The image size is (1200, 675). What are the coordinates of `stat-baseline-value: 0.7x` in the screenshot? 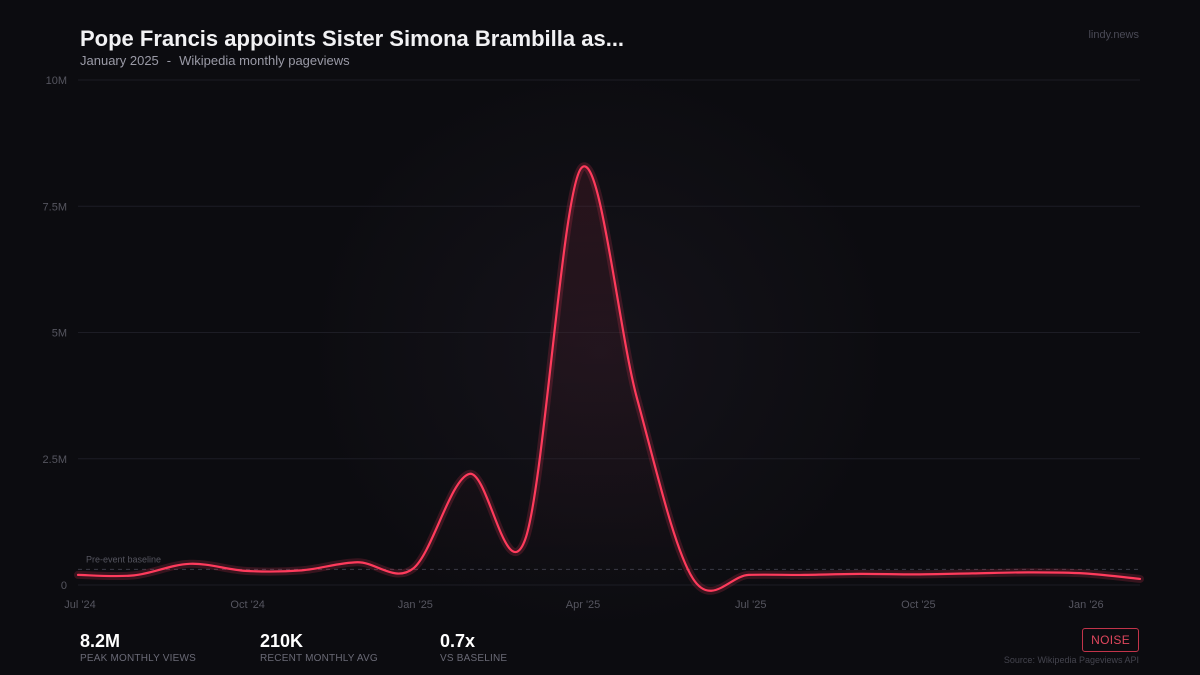 It's located at (458, 641).